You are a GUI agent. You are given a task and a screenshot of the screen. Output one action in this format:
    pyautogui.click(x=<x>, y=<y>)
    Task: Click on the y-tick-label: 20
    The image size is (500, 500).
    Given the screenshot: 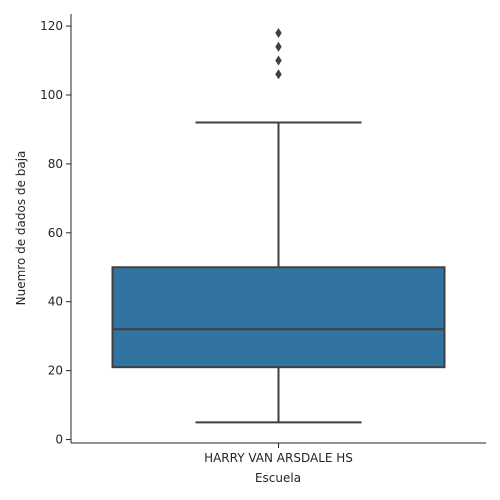 What is the action you would take?
    pyautogui.click(x=55, y=371)
    